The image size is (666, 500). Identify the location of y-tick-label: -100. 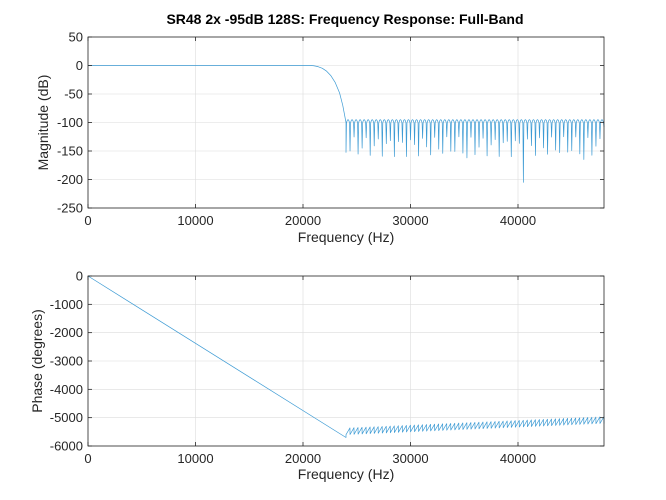
(70, 122).